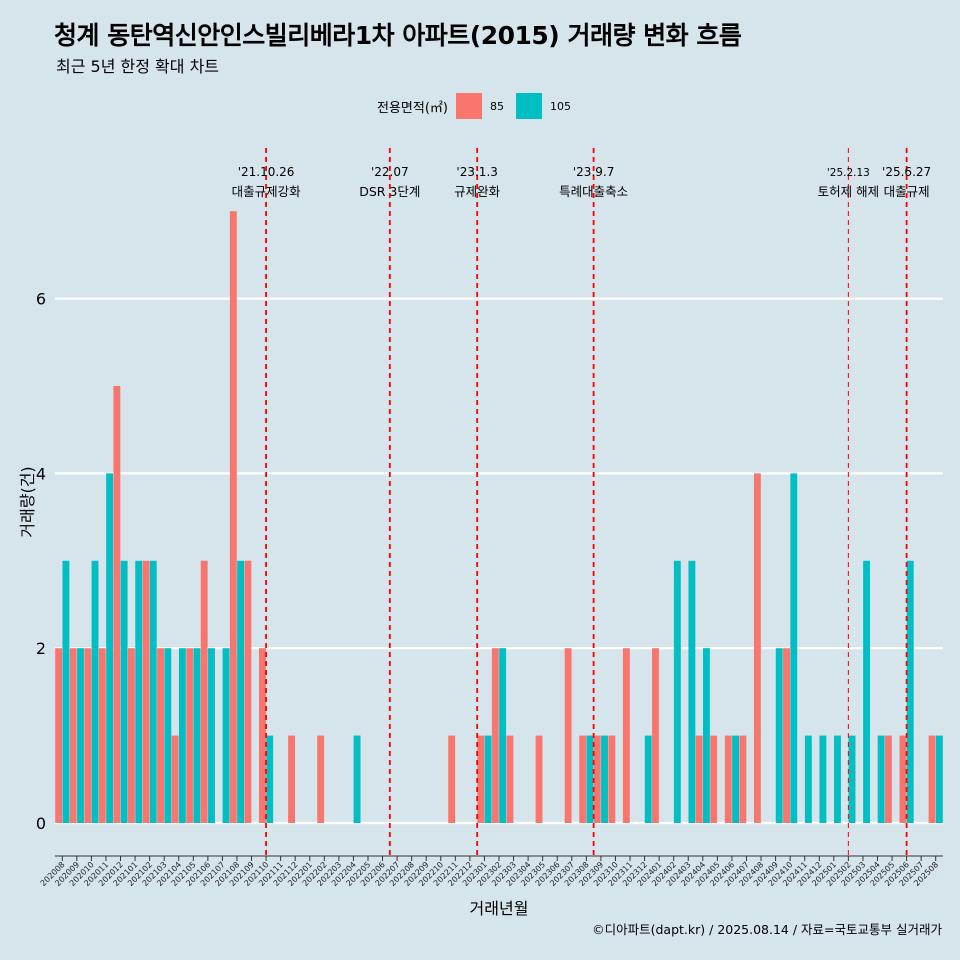 Image resolution: width=960 pixels, height=960 pixels. Describe the element at coordinates (267, 191) in the screenshot. I see `event-label: 대출규제강화` at that location.